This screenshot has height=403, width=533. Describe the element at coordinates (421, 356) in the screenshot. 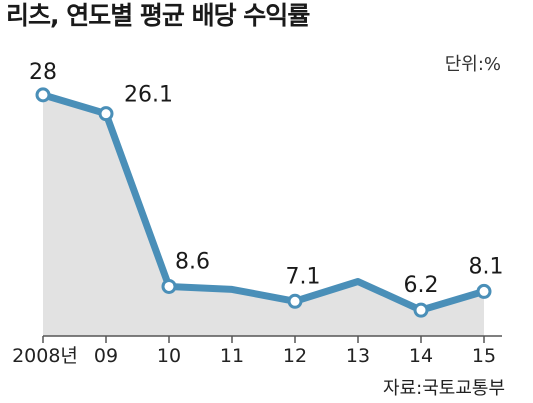

I see `x-tick-label: 14` at that location.